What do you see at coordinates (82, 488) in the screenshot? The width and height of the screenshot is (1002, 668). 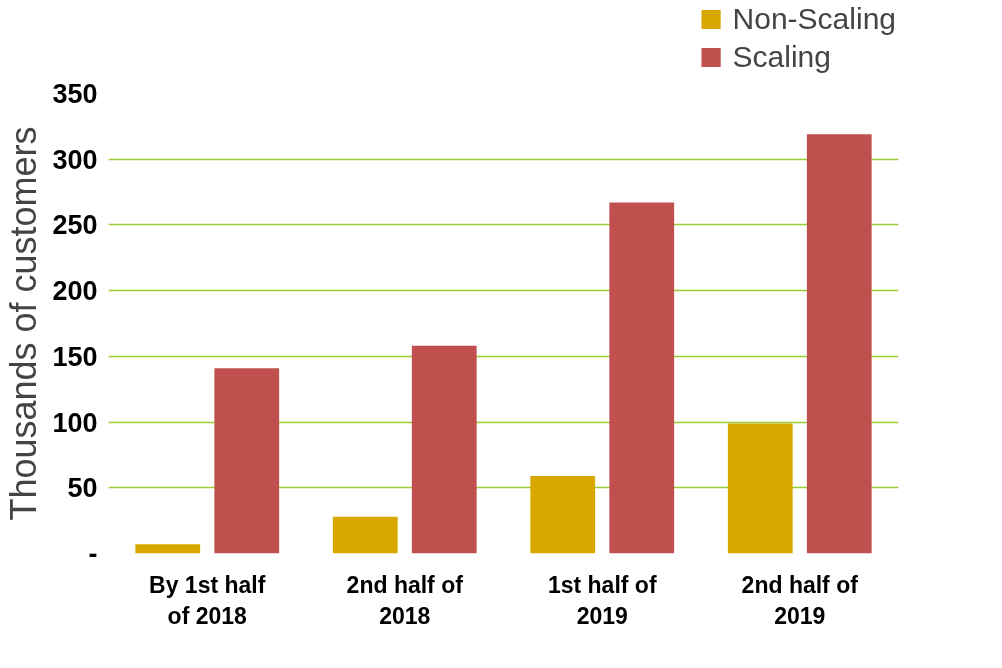 I see `y-tick-label: 50` at bounding box center [82, 488].